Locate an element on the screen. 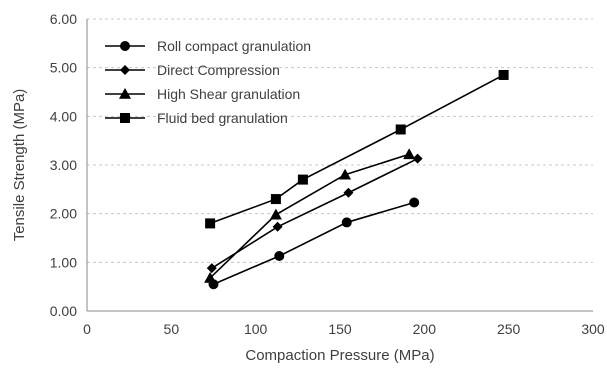 The image size is (607, 372). legend-item: Roll compact granulation is located at coordinates (208, 46).